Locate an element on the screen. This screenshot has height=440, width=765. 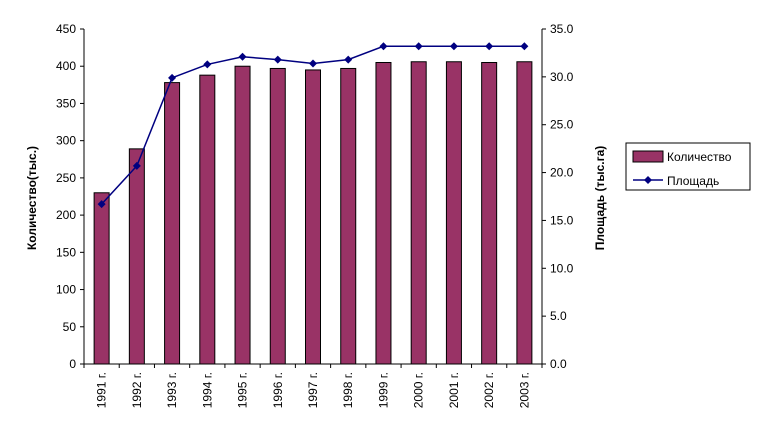
left-tick-label: 0 is located at coordinates (72, 364).